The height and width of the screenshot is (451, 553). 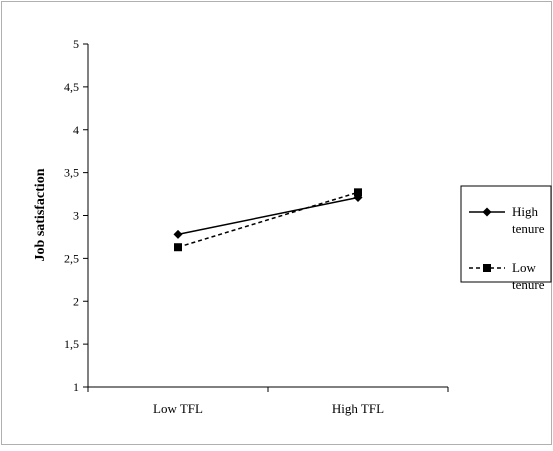 What do you see at coordinates (178, 408) in the screenshot?
I see `x-category-label: Low TFL` at bounding box center [178, 408].